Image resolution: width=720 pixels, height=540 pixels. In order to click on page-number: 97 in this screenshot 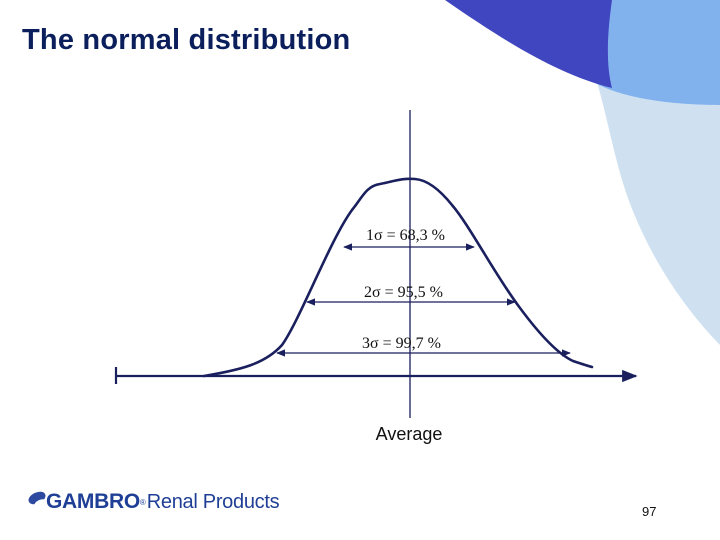, I will do `click(649, 511)`.